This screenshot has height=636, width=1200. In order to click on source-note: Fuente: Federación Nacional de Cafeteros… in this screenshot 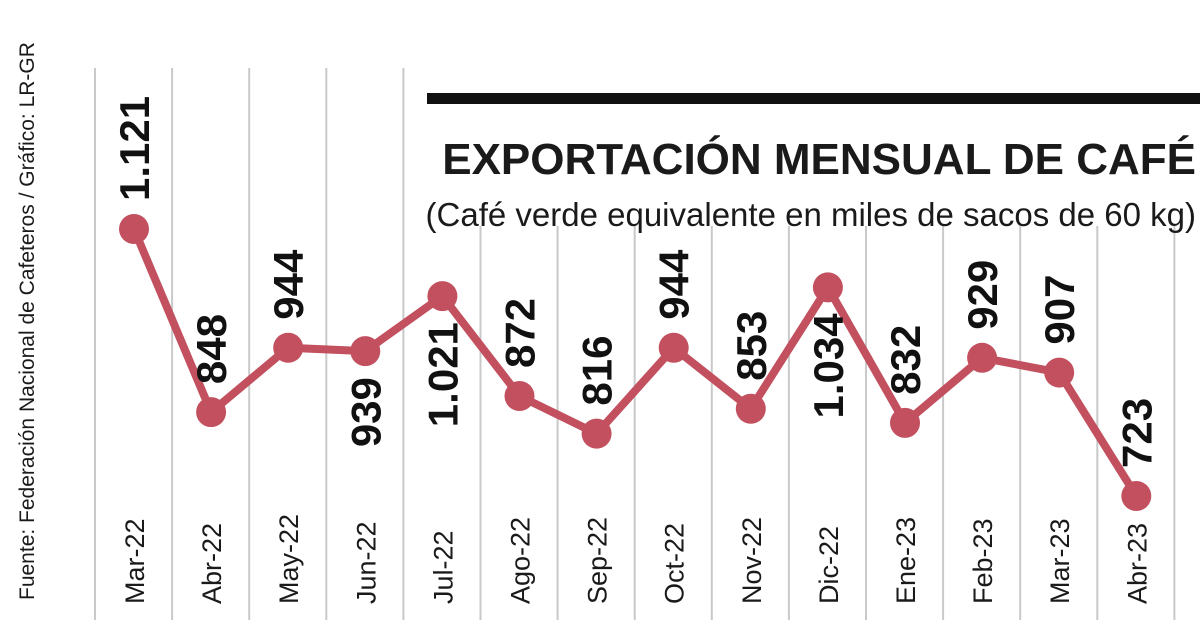, I will do `click(27, 321)`.